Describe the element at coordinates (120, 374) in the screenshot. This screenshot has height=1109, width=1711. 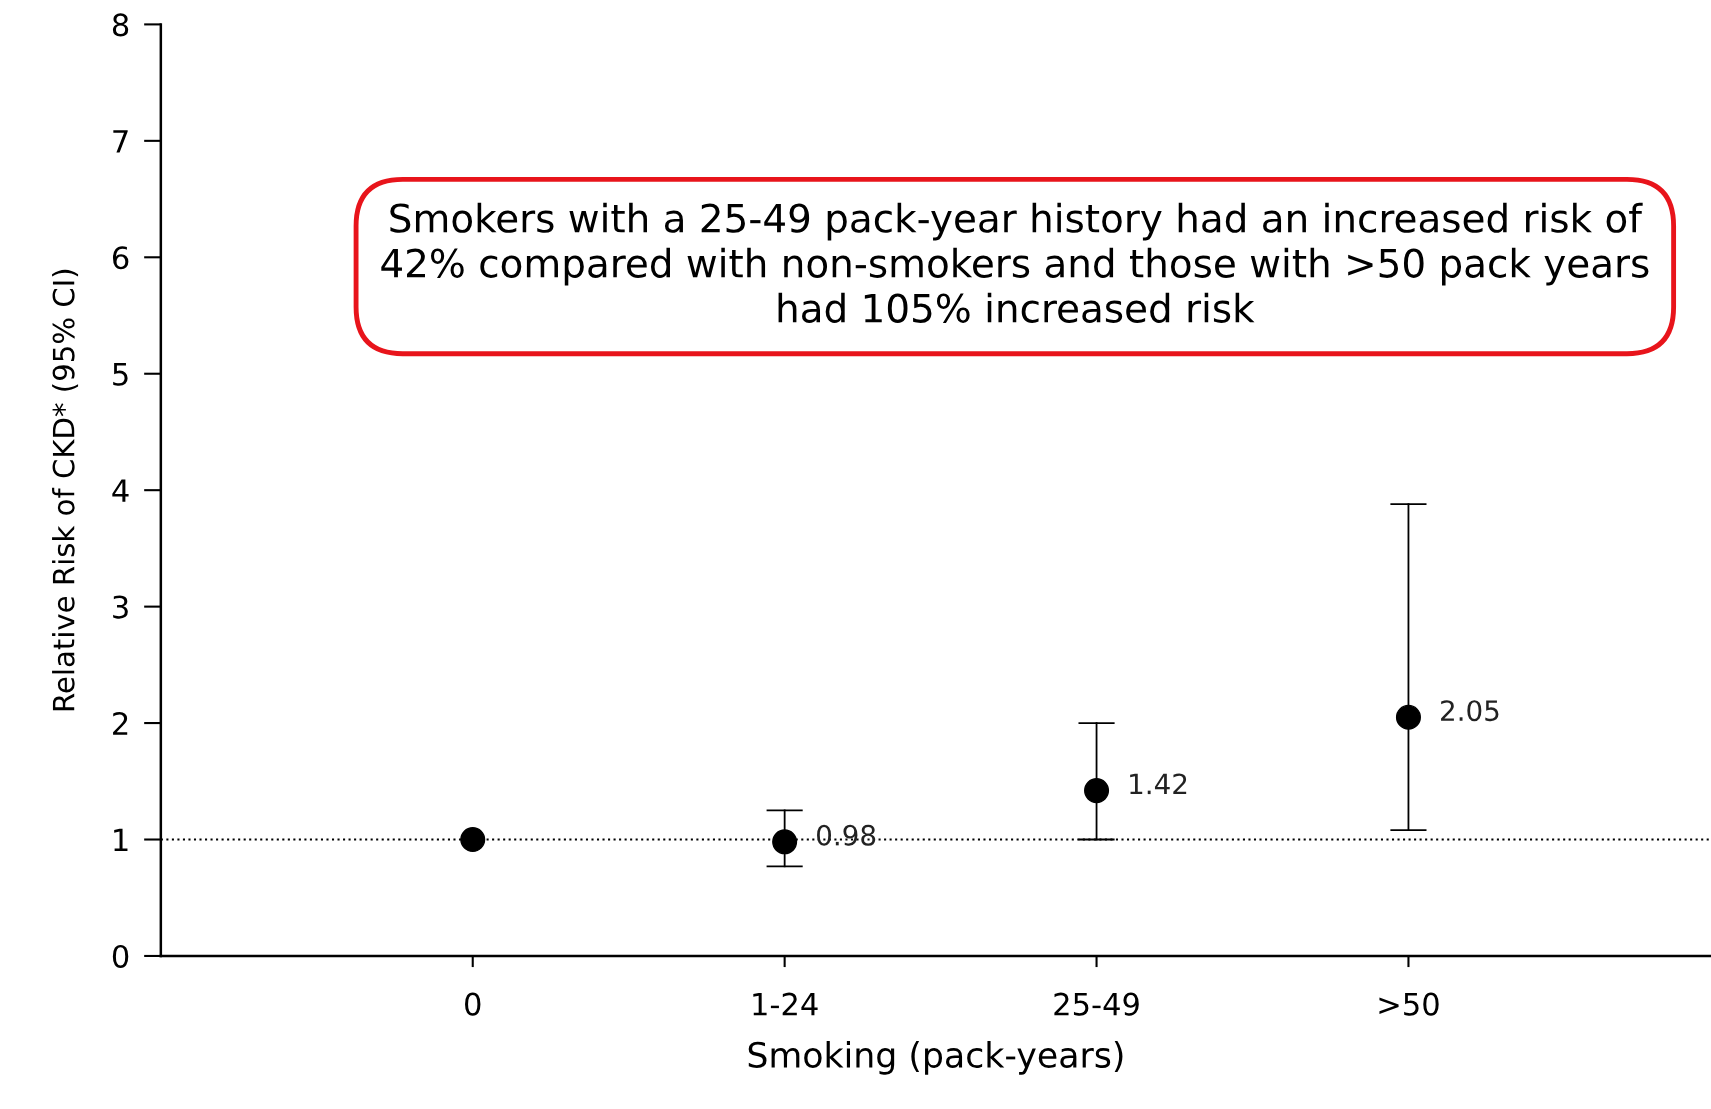
I see `y-tick-label: 5` at that location.